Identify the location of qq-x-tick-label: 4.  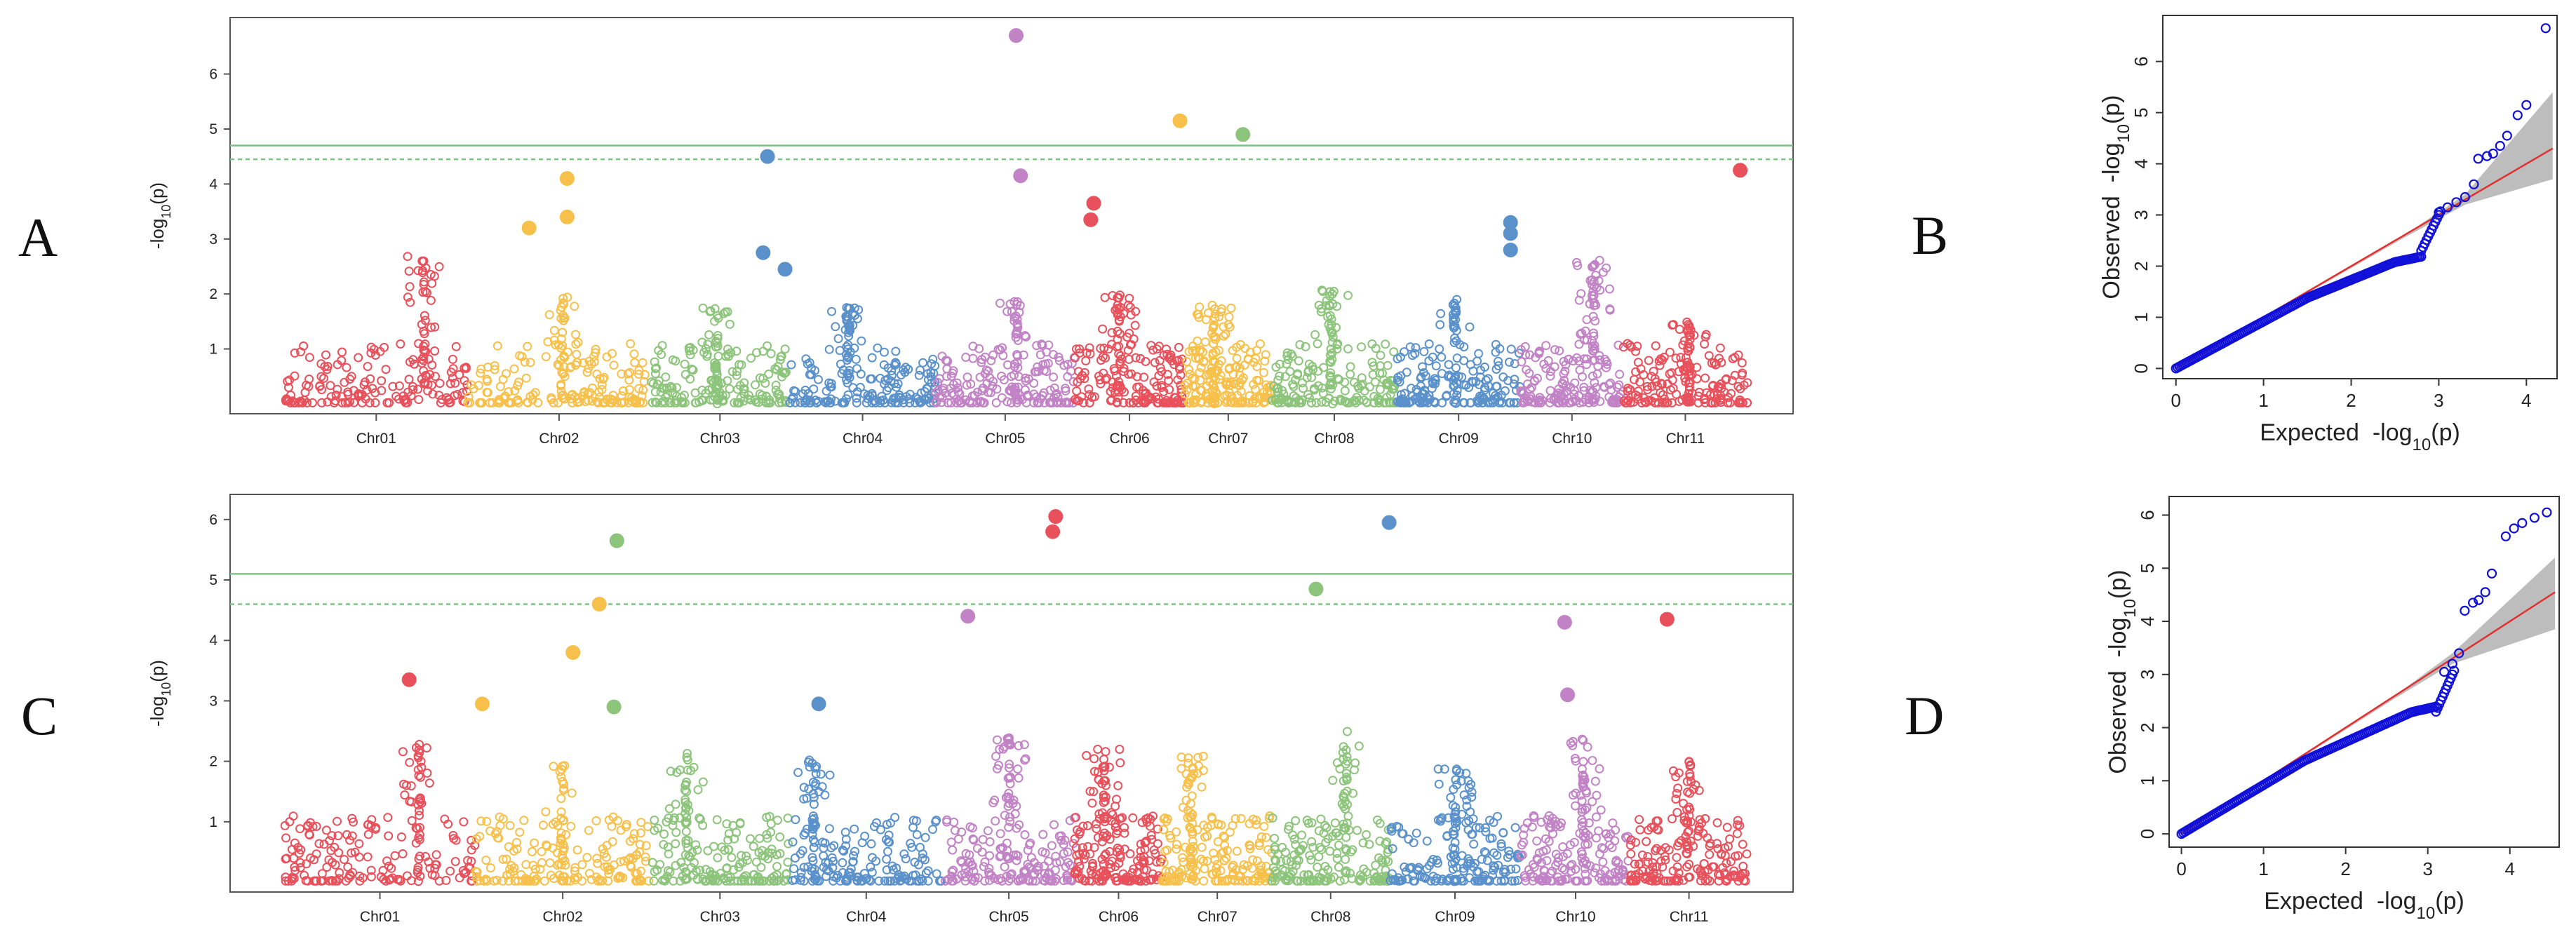
(2526, 400).